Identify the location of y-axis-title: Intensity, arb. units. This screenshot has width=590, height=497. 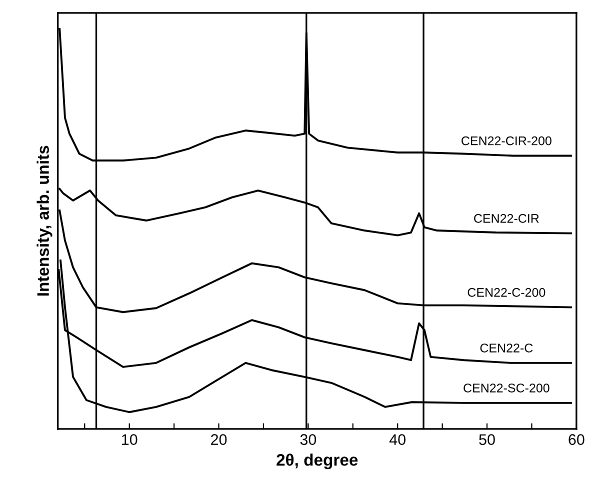
(44, 221).